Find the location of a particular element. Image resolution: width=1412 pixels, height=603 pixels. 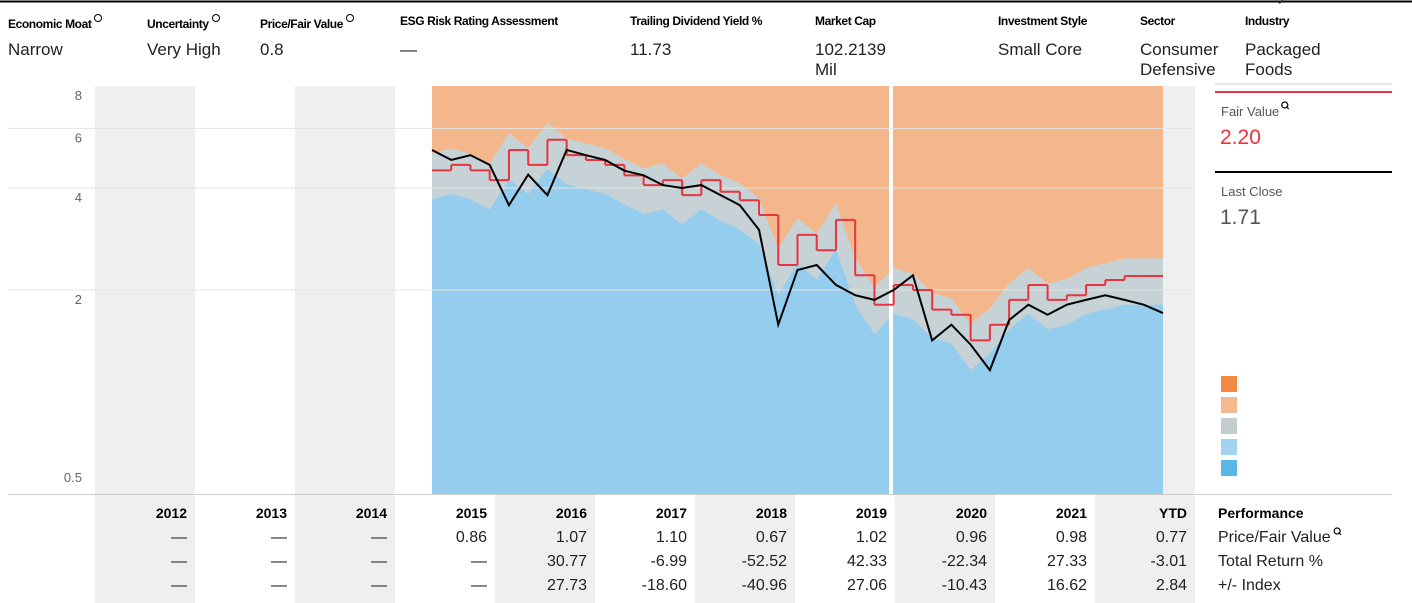

header-label: ESG Risk Rating Assessment is located at coordinates (479, 21).